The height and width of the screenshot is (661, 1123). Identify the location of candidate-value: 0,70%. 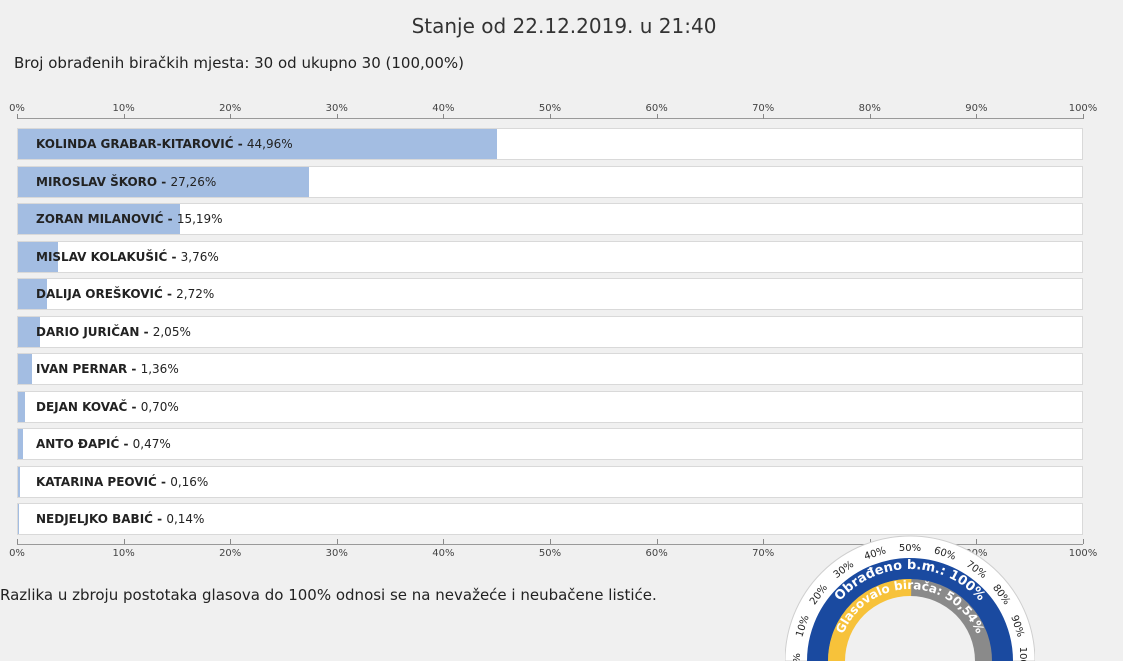
(159, 406).